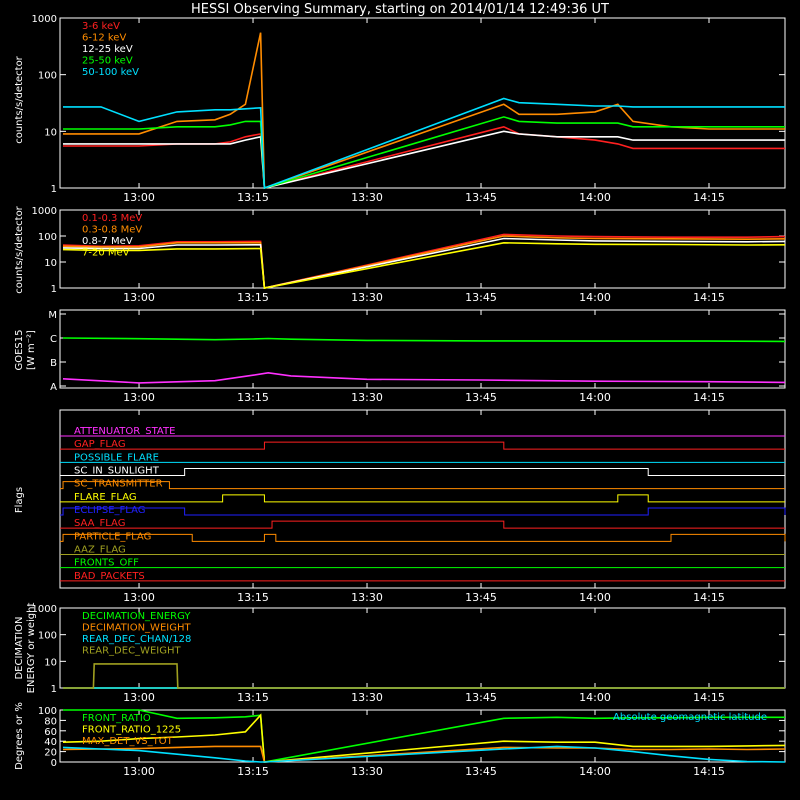 The height and width of the screenshot is (800, 800). I want to click on legend-entry: DECIMATION_ENERGY, so click(136, 616).